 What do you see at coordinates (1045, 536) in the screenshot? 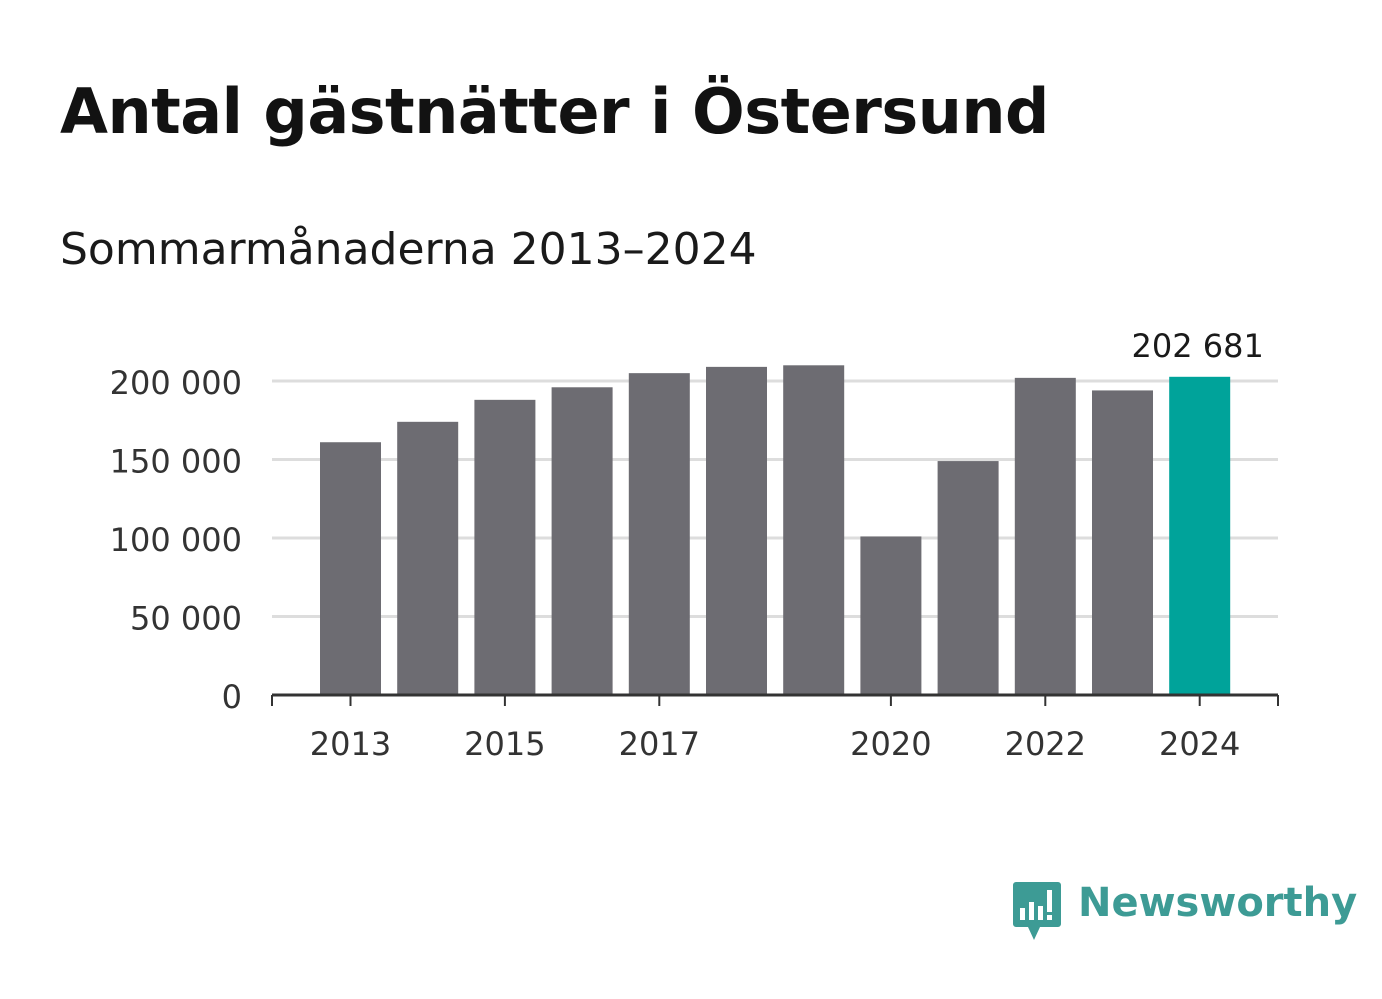
I see `bar-2022` at bounding box center [1045, 536].